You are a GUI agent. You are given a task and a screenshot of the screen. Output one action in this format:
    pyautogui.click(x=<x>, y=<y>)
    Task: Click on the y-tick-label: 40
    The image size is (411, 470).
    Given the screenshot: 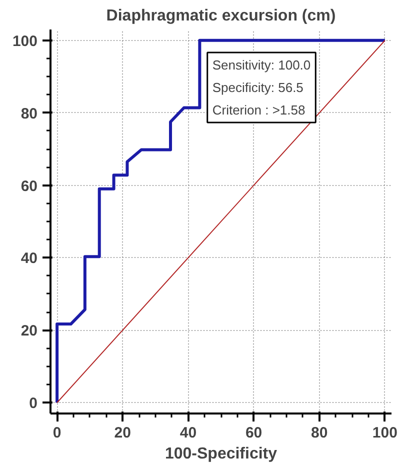 What is the action you would take?
    pyautogui.click(x=29, y=259)
    